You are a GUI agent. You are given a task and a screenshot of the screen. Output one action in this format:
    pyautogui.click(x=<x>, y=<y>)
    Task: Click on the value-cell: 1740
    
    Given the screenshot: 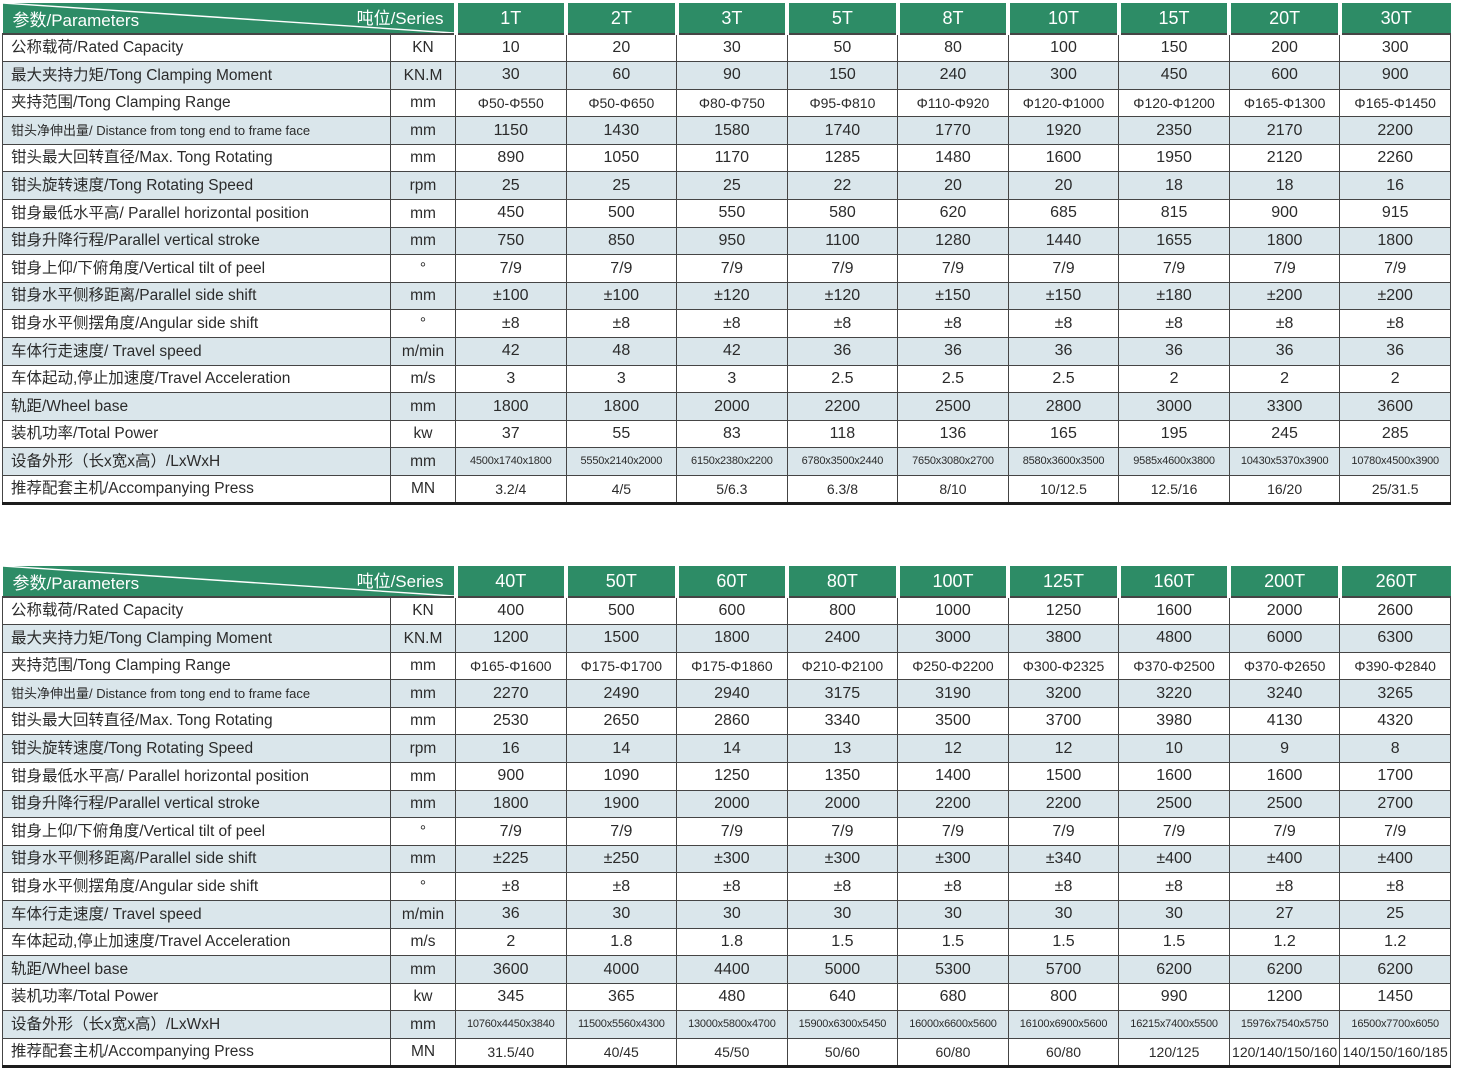 What is the action you would take?
    pyautogui.click(x=842, y=130)
    